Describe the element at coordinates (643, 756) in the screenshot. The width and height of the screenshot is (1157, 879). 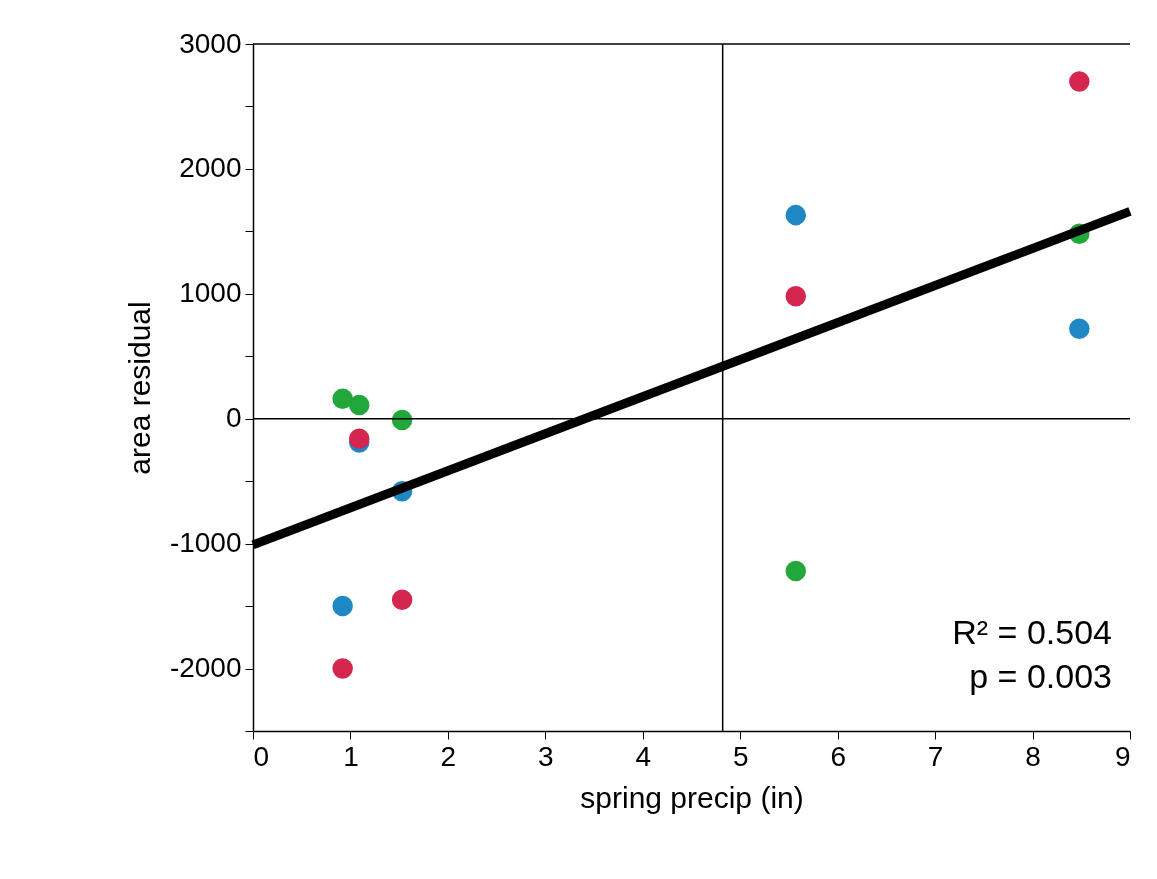
I see `x-tick-label: 4` at that location.